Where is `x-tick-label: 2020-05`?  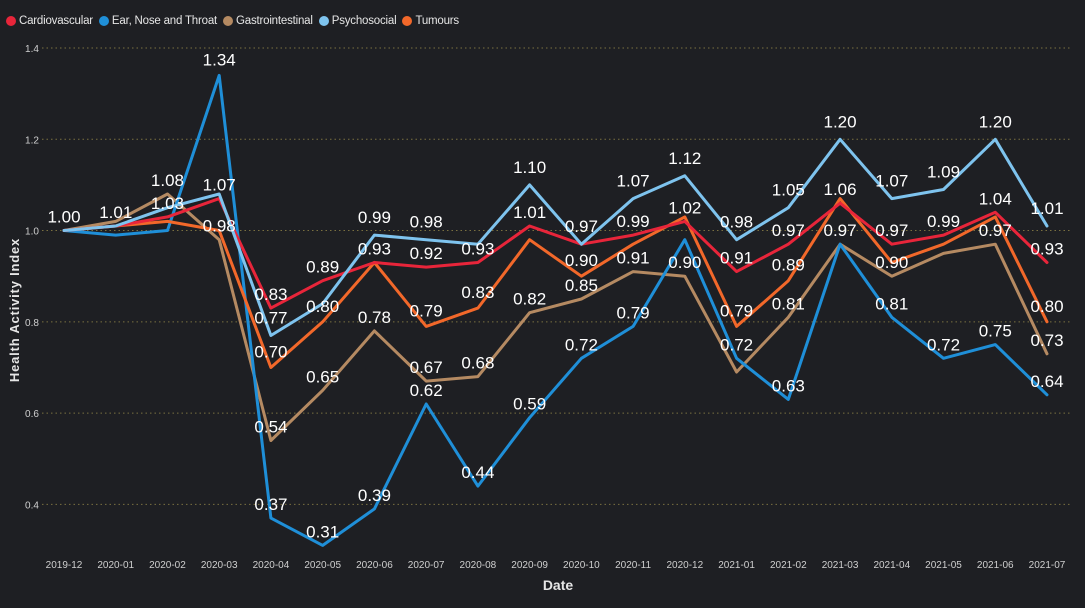 x-tick-label: 2020-05 is located at coordinates (322, 565).